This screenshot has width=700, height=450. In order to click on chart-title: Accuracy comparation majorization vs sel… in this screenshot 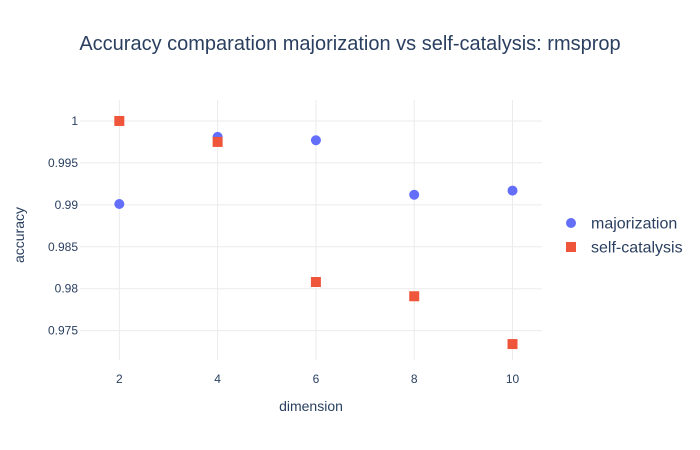, I will do `click(349, 44)`.